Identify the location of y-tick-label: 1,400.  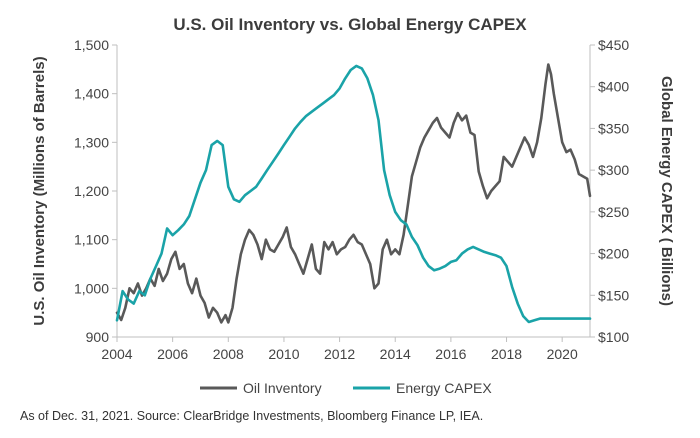
(91, 94).